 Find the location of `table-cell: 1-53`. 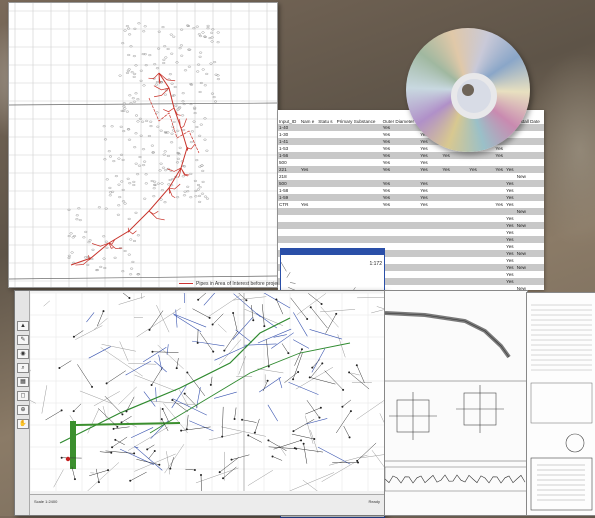

table-cell: 1-53 is located at coordinates (289, 148).